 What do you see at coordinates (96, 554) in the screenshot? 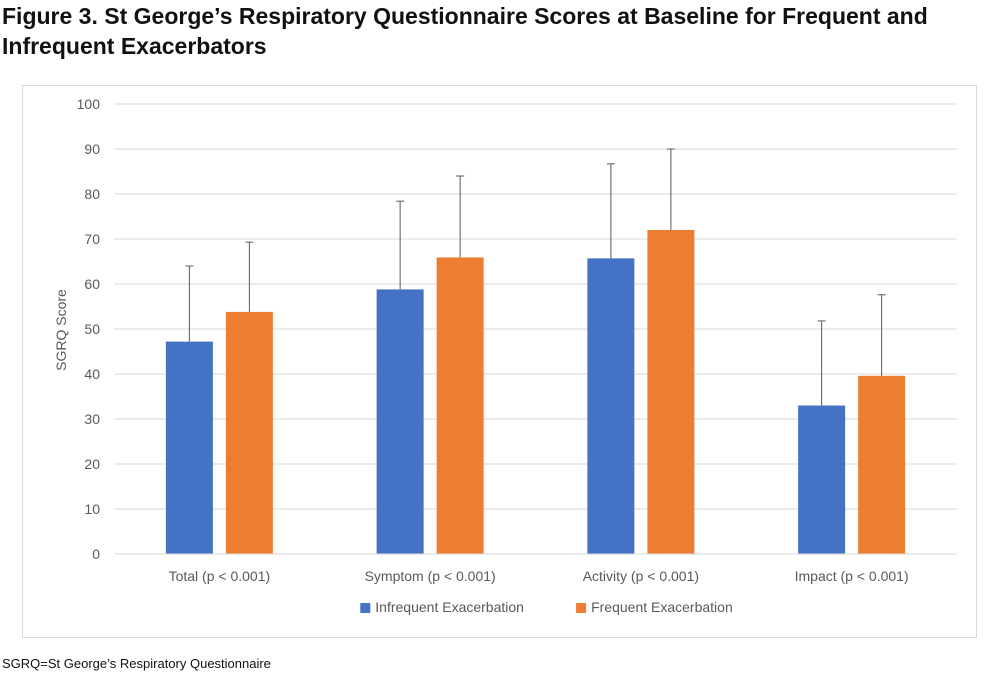
I see `y-tick-label: 0` at bounding box center [96, 554].